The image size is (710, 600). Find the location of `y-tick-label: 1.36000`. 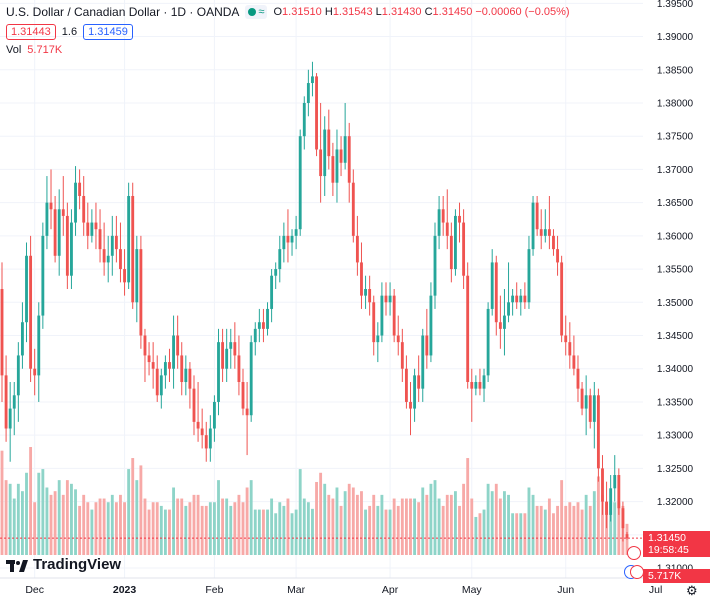

y-tick-label: 1.36000 is located at coordinates (675, 236).